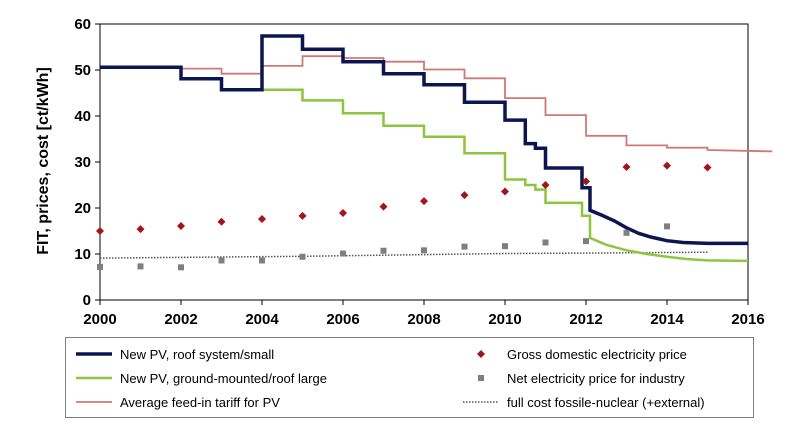 This screenshot has height=427, width=786. Describe the element at coordinates (82, 254) in the screenshot. I see `y-tick-label: 10` at that location.